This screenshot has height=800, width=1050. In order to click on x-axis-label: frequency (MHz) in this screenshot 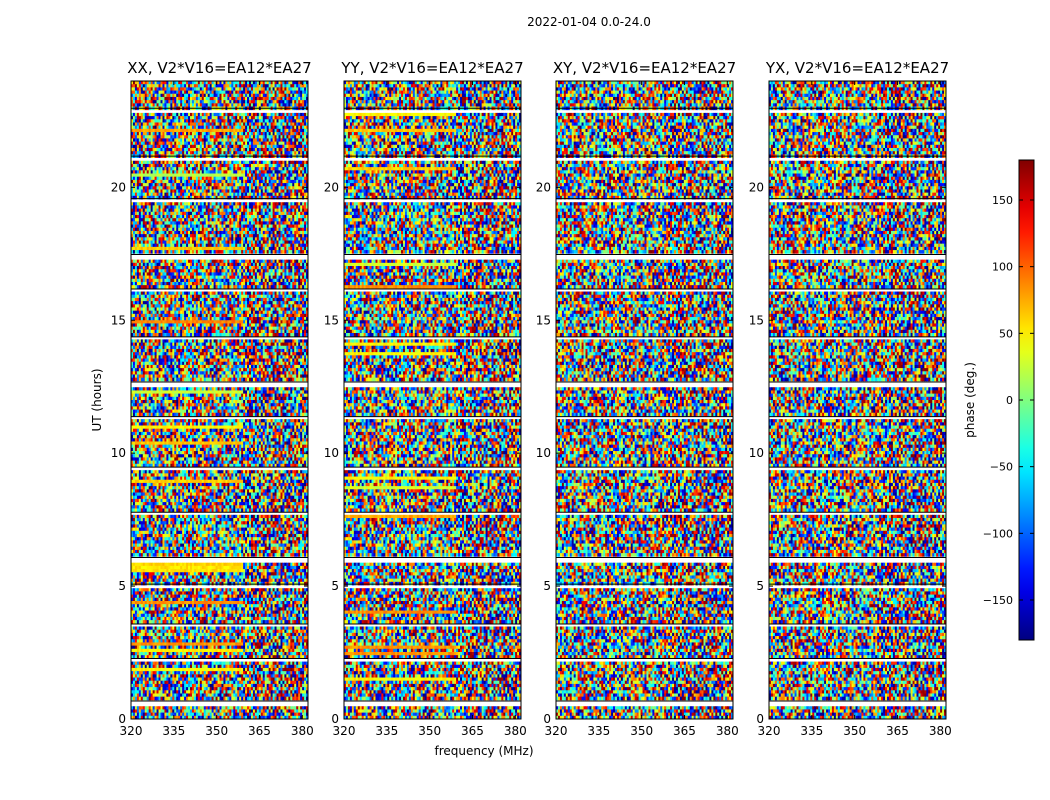, I will do `click(483, 751)`.